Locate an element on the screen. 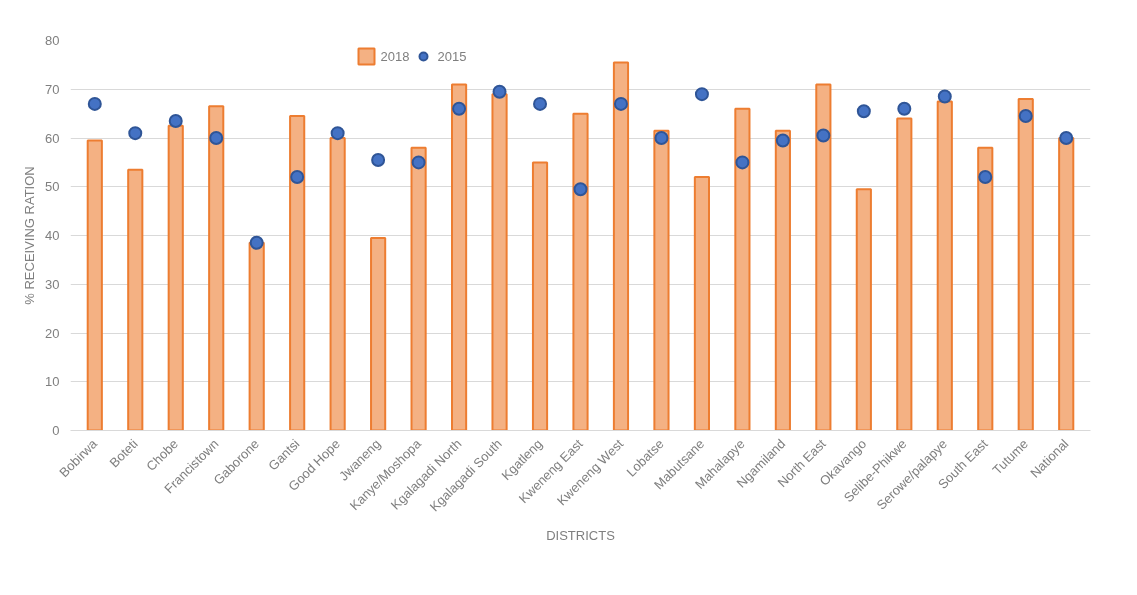  y-tick-label: 30 is located at coordinates (52, 284).